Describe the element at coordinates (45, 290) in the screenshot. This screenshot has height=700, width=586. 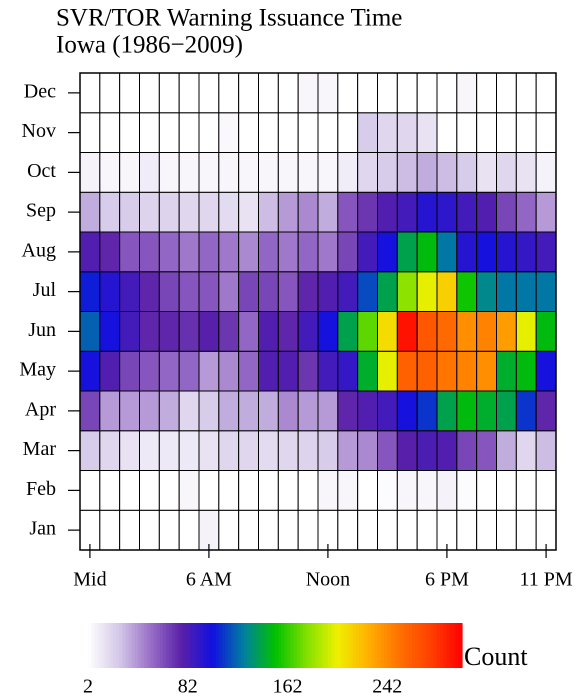
I see `y-tick-label: Jul` at that location.